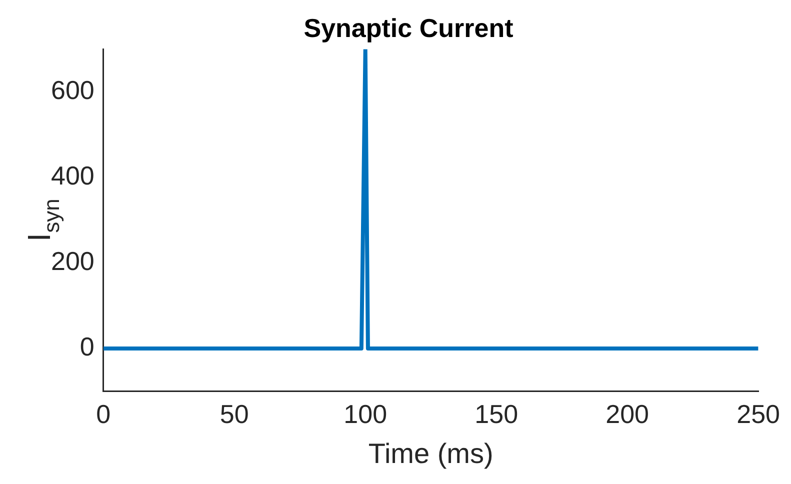  I want to click on x-tick-label: 50, so click(234, 413).